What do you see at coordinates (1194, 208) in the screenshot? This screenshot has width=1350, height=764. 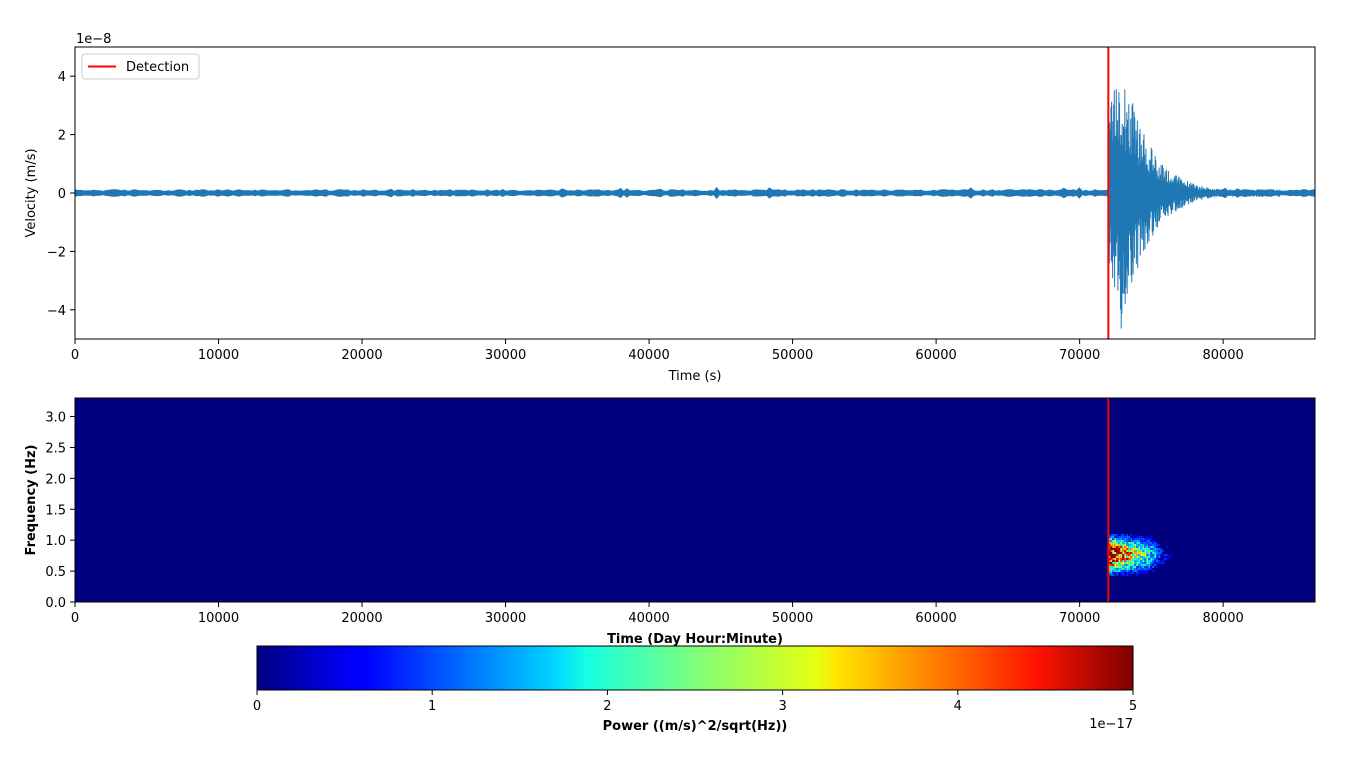 I see `waveform-event-trace` at bounding box center [1194, 208].